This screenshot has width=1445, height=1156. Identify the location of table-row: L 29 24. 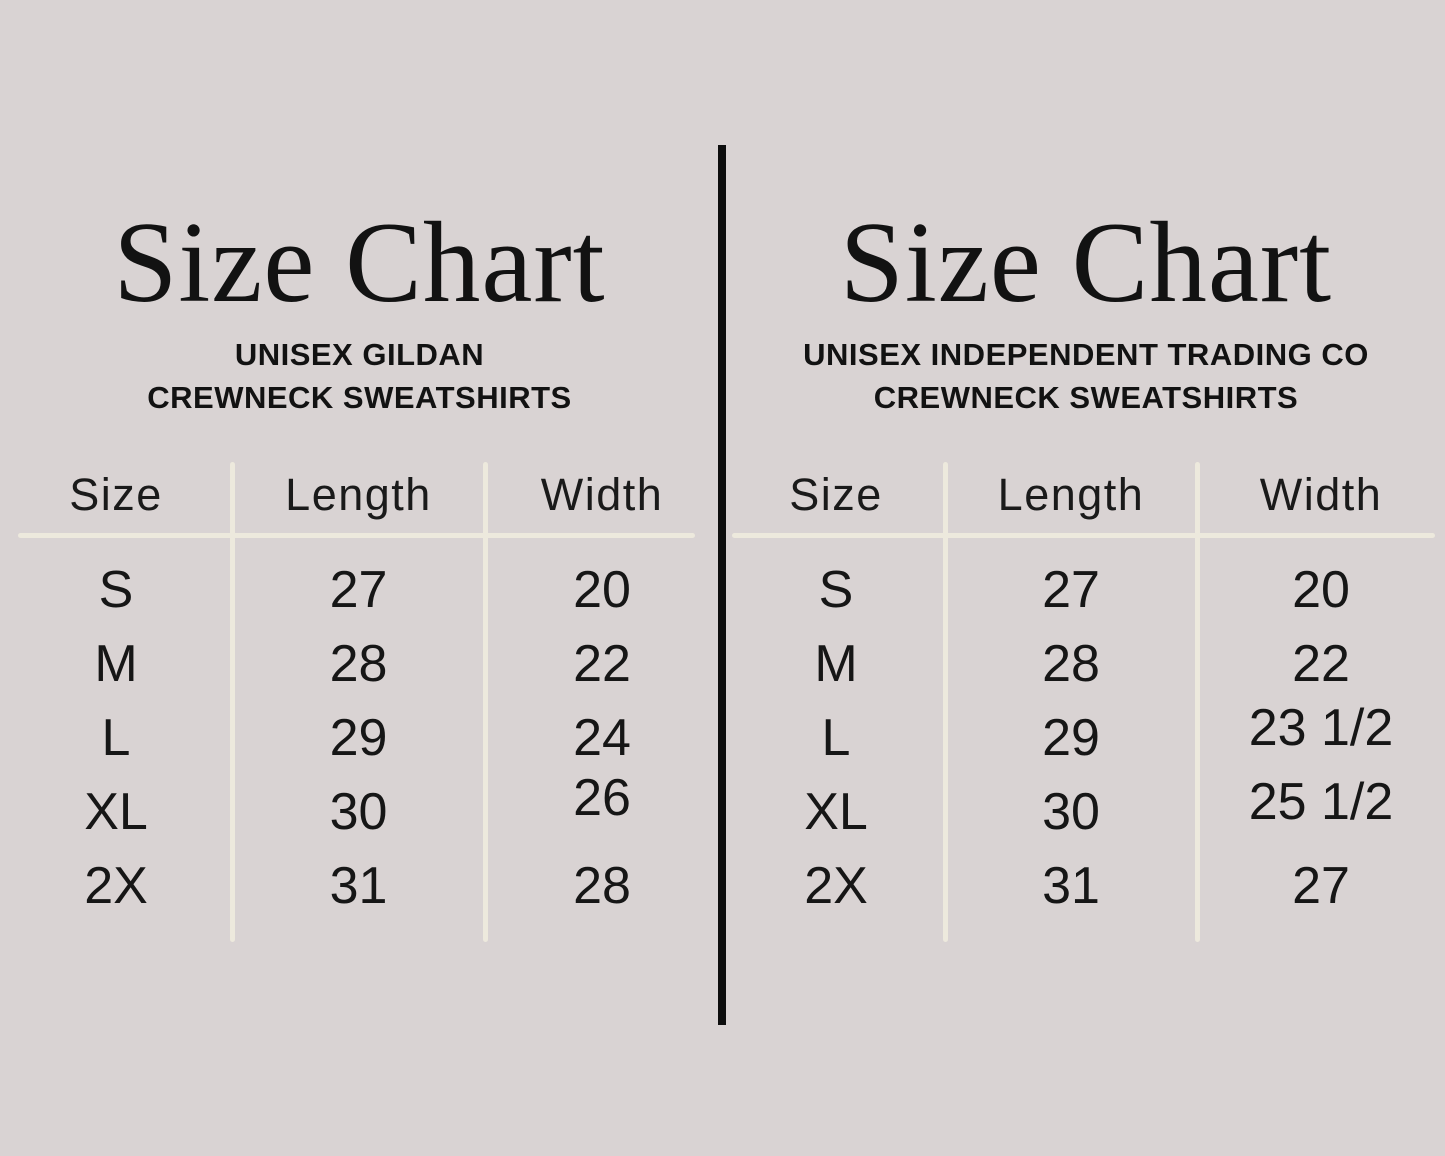
(359, 738).